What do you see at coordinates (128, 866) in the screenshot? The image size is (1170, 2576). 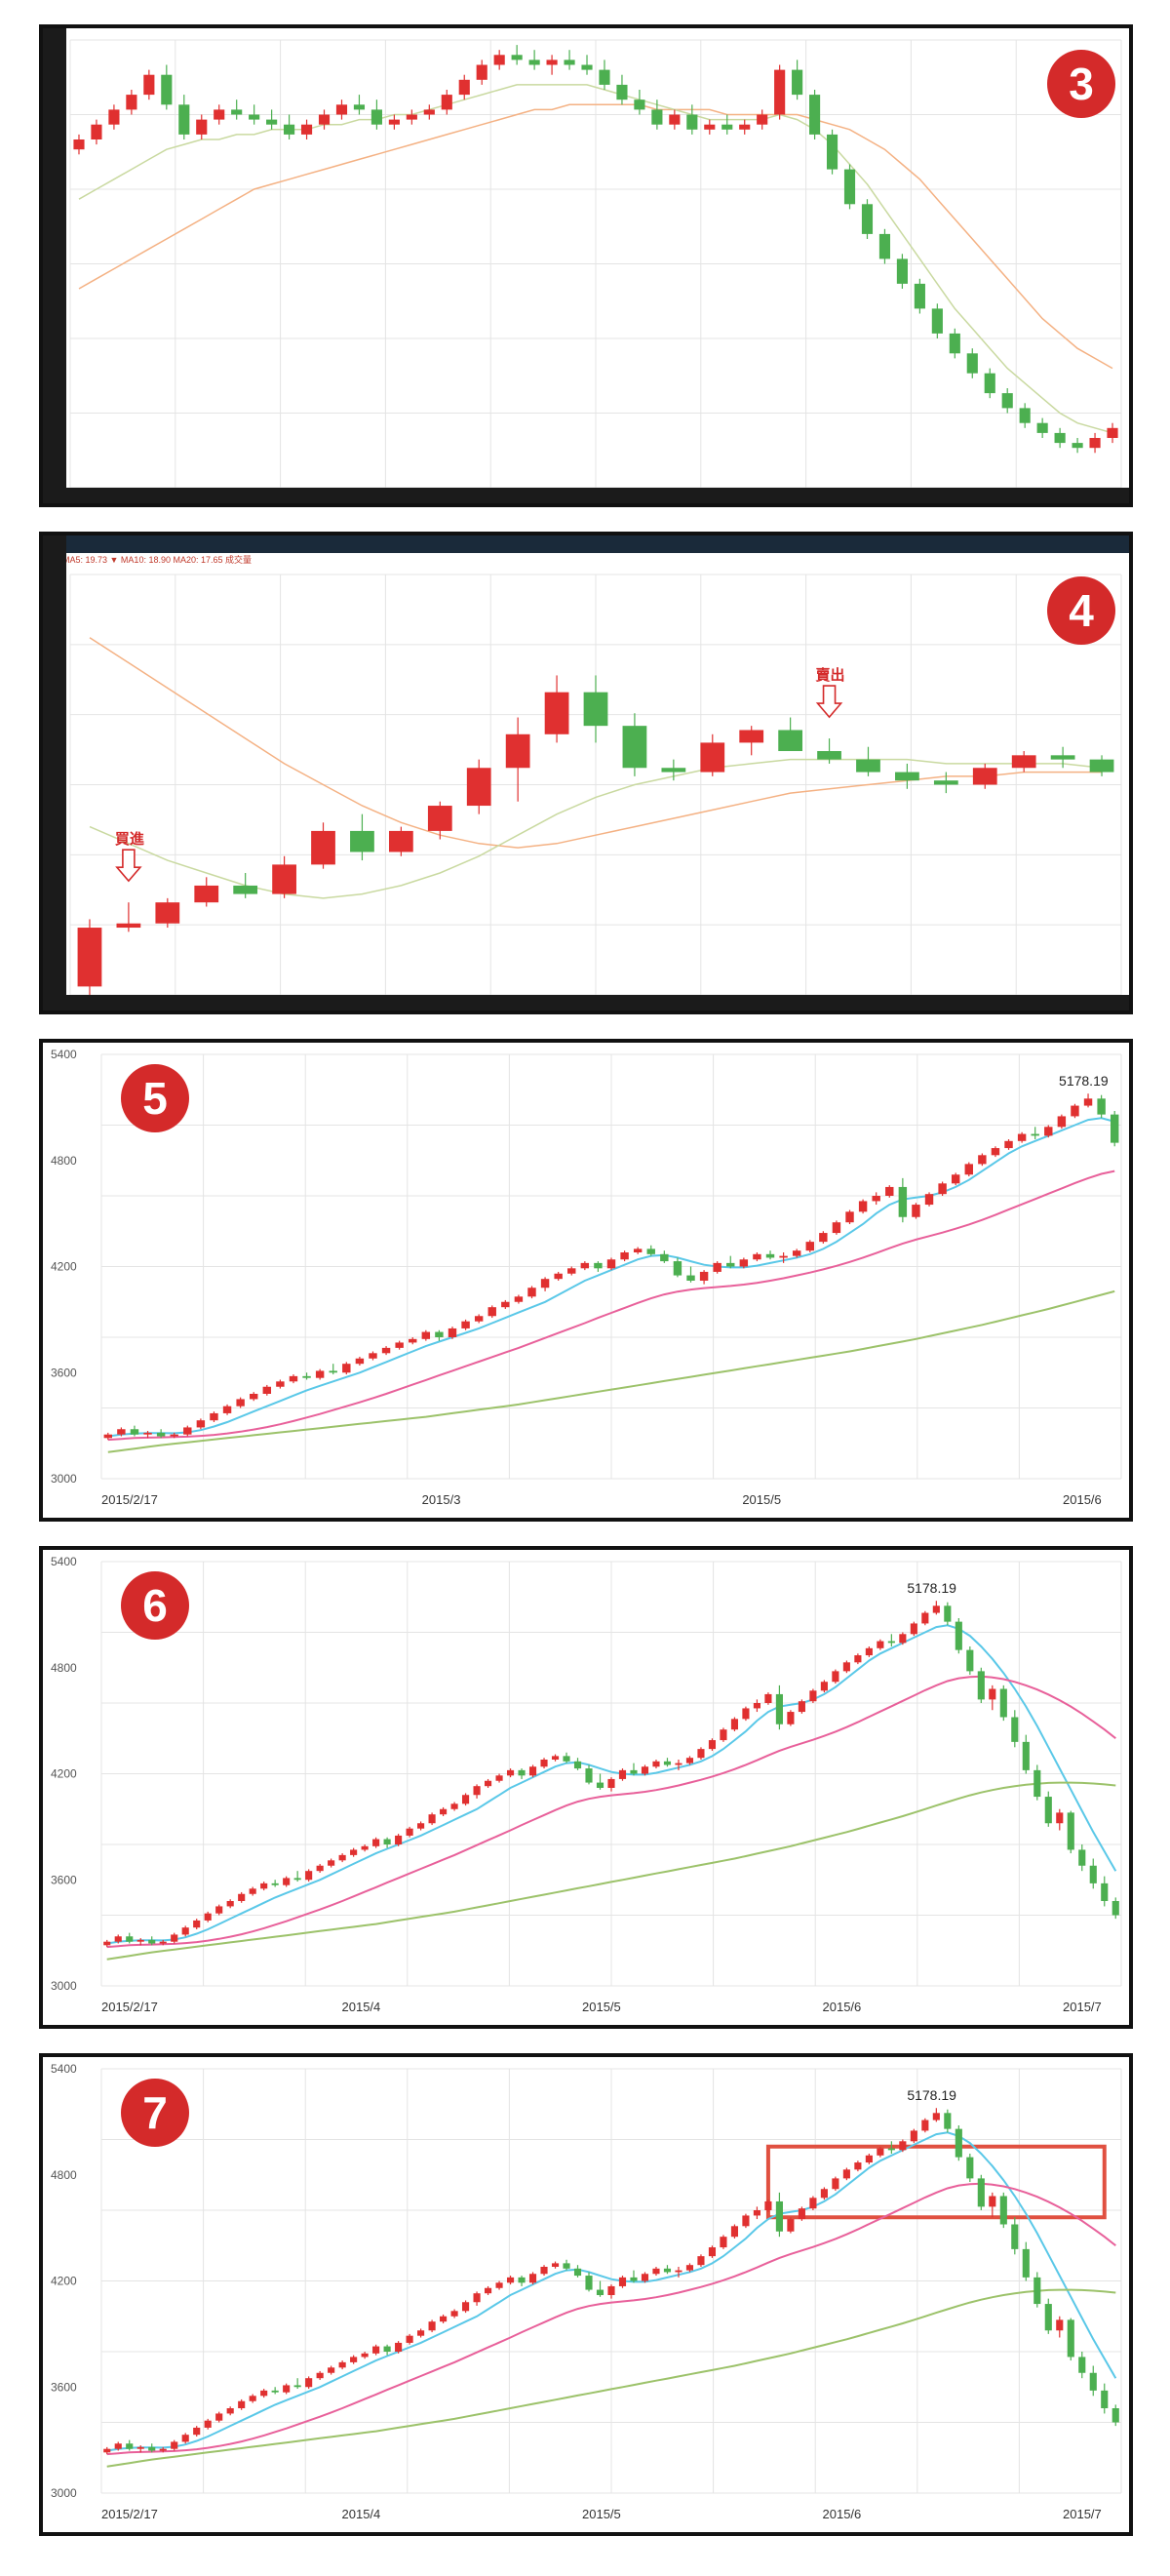 I see `down-arrow-icon` at bounding box center [128, 866].